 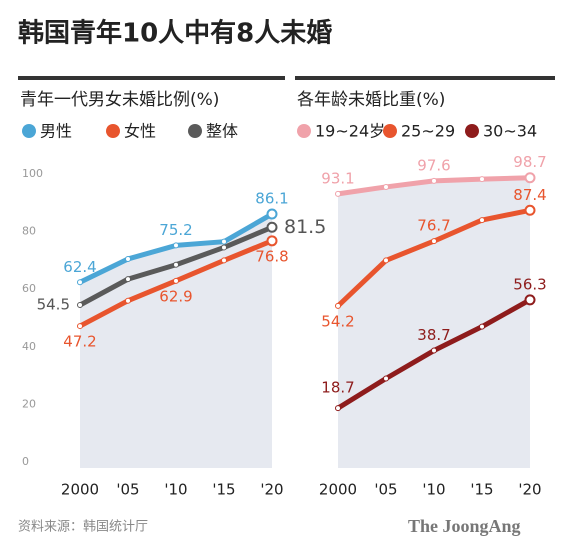 What do you see at coordinates (175, 230) in the screenshot?
I see `data-label: 75.2` at bounding box center [175, 230].